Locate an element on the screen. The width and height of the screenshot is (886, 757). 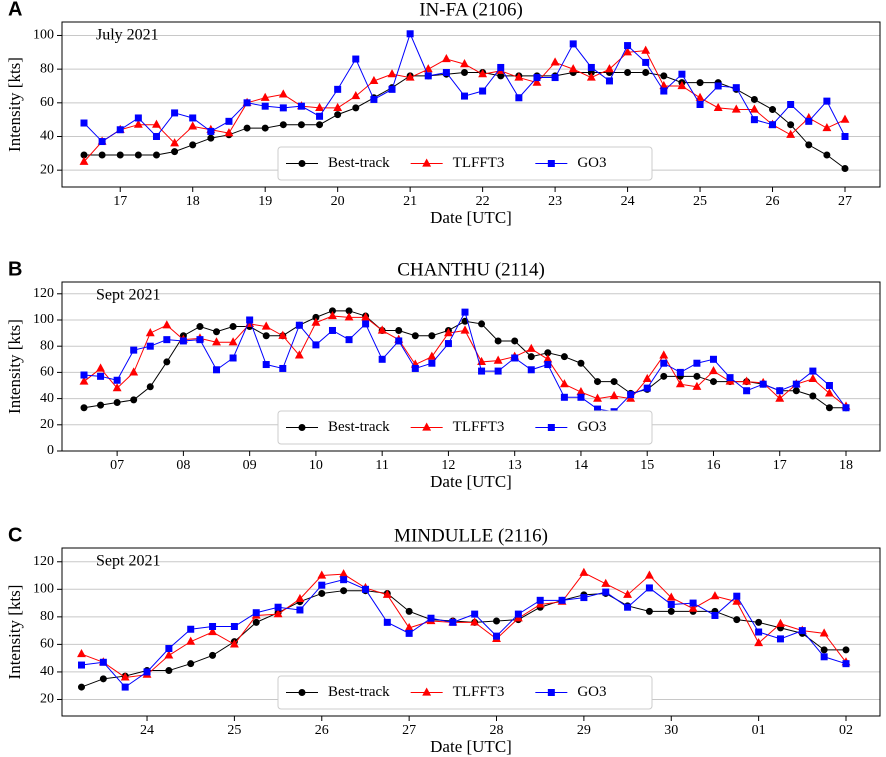
legend-box is located at coordinates (465, 427).